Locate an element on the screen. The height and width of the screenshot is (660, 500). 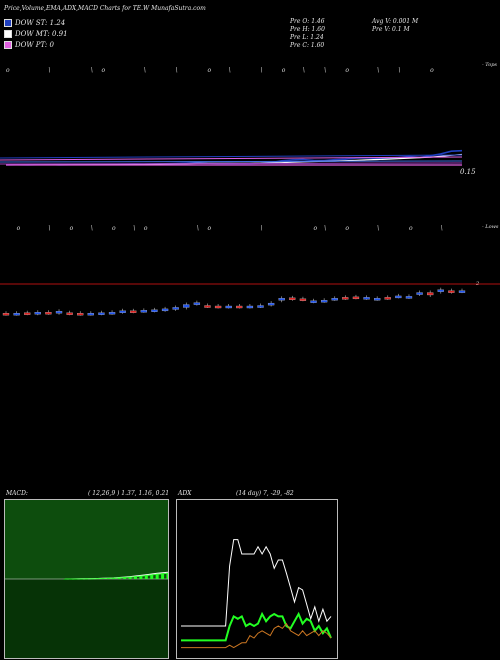
macd-upper-fill is located at coordinates (86, 539).